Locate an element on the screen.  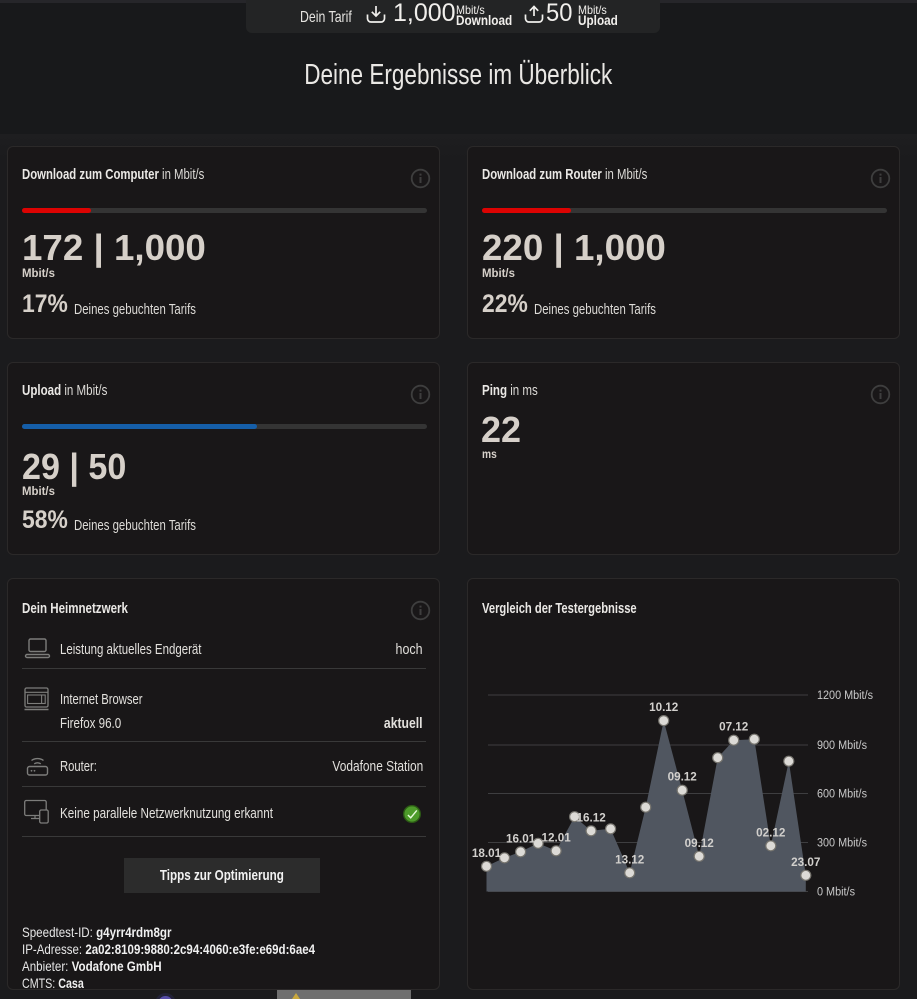
svg-text: 900 Mbit/s is located at coordinates (842, 746).